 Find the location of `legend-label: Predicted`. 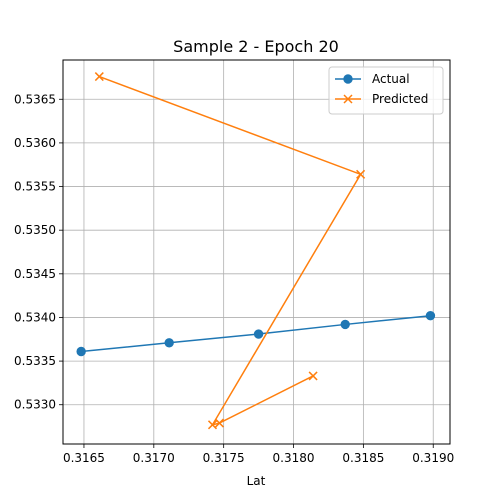

legend-label: Predicted is located at coordinates (400, 99).